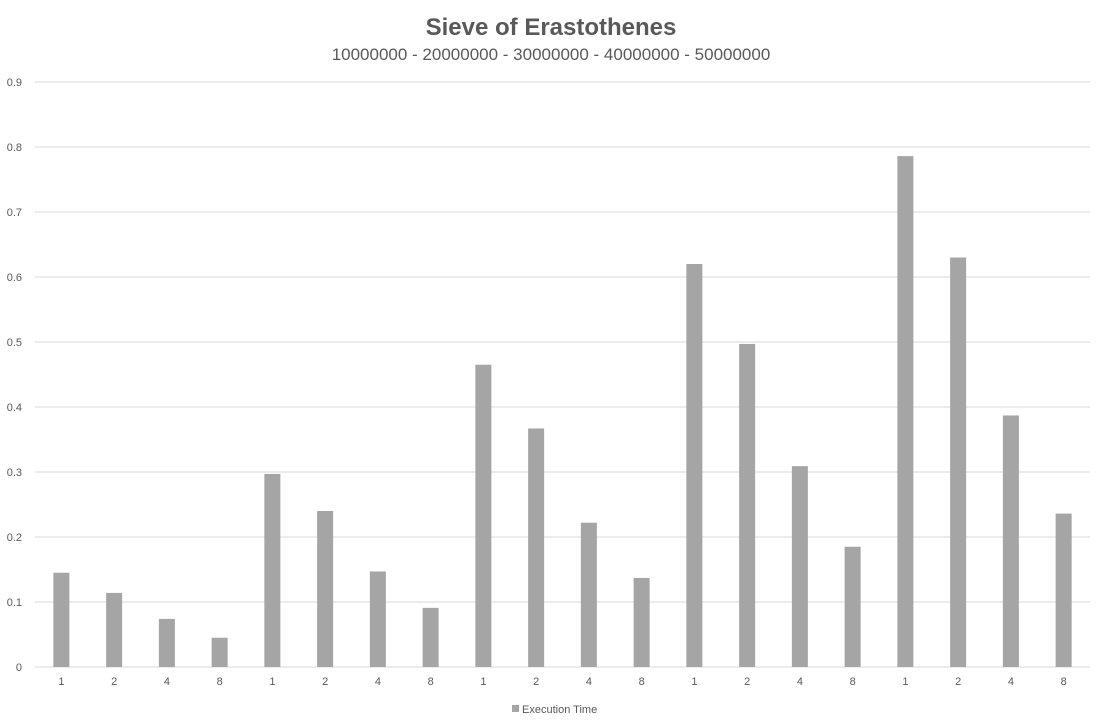 The image size is (1099, 727). Describe the element at coordinates (559, 710) in the screenshot. I see `legend-label: Execution Time` at that location.